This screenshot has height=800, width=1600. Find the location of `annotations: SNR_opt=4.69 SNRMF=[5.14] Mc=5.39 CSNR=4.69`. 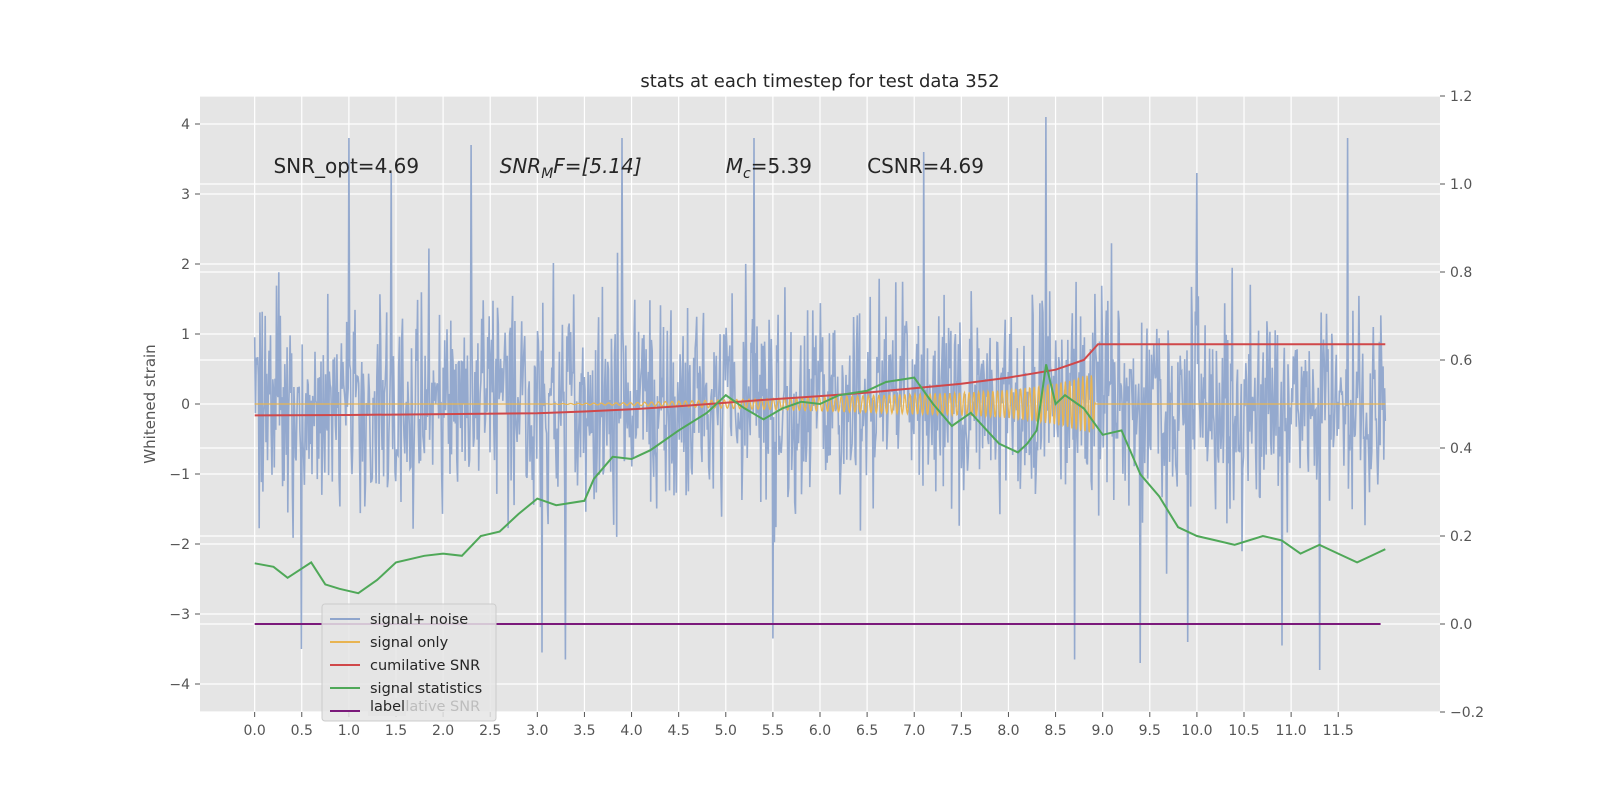

annotations: SNR_opt=4.69 SNRMF=[5.14] Mc=5.39 CSNR=4.69 is located at coordinates (628, 168).